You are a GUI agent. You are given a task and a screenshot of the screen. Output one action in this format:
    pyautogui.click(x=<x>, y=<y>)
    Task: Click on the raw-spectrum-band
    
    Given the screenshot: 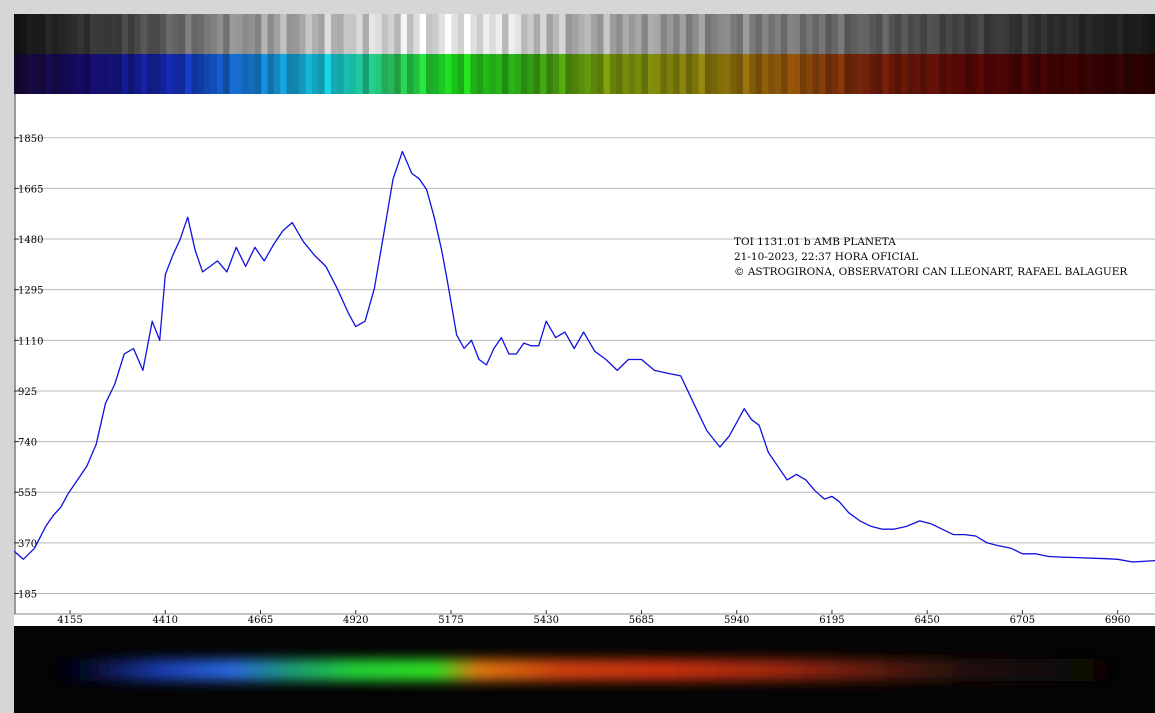 What is the action you would take?
    pyautogui.click(x=584, y=670)
    